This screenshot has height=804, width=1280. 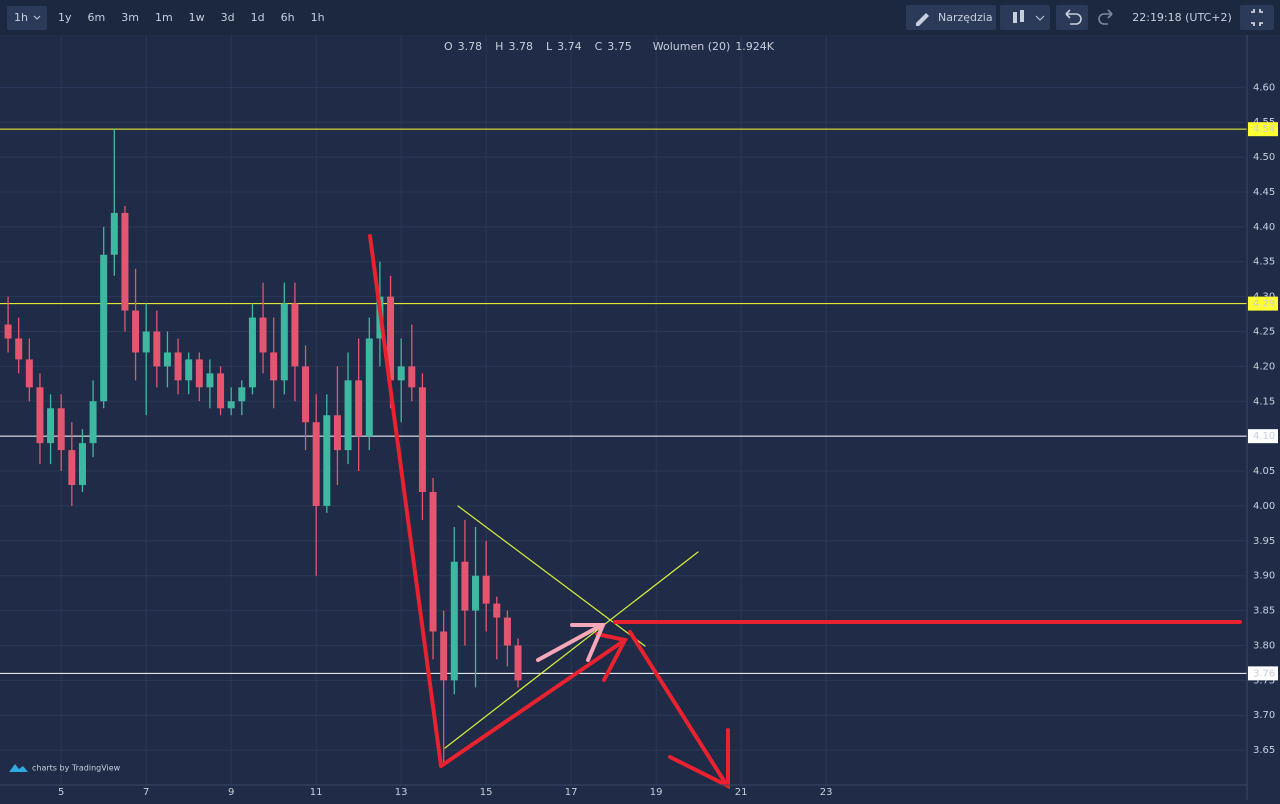 I want to click on y-tick-label: 4.00, so click(x=1264, y=506).